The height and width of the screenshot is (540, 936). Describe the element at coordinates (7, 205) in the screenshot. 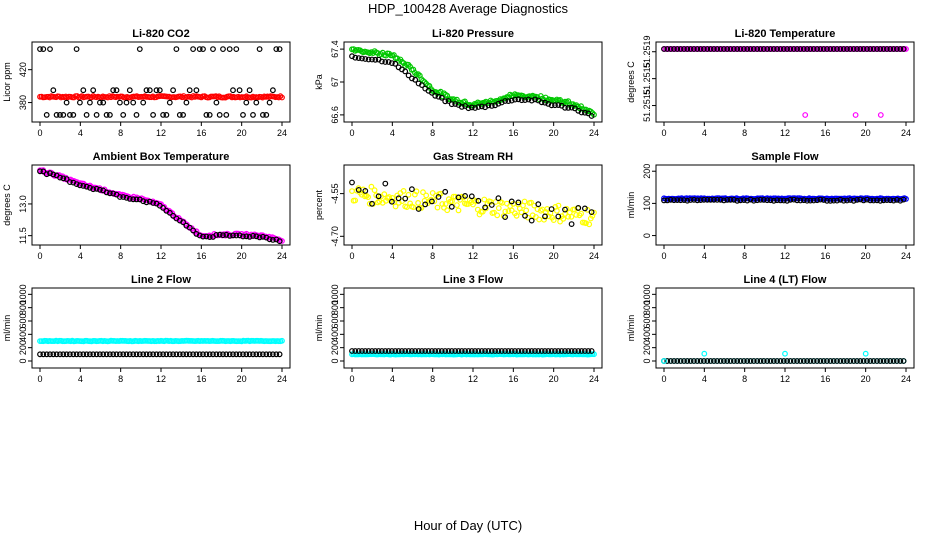

I see `y-axis-label: degrees C` at that location.